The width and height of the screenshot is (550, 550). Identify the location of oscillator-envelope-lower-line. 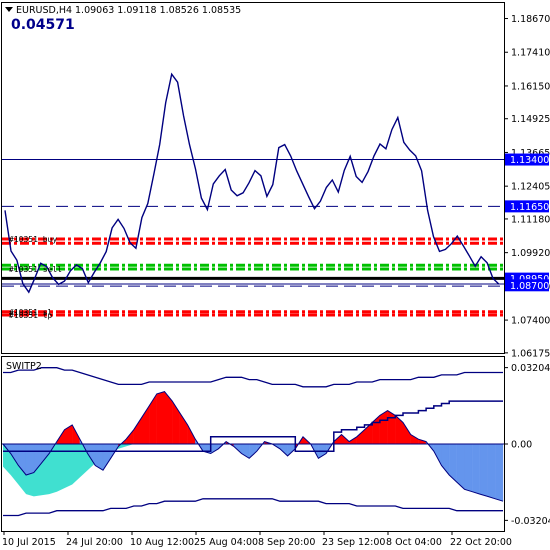
(253, 507).